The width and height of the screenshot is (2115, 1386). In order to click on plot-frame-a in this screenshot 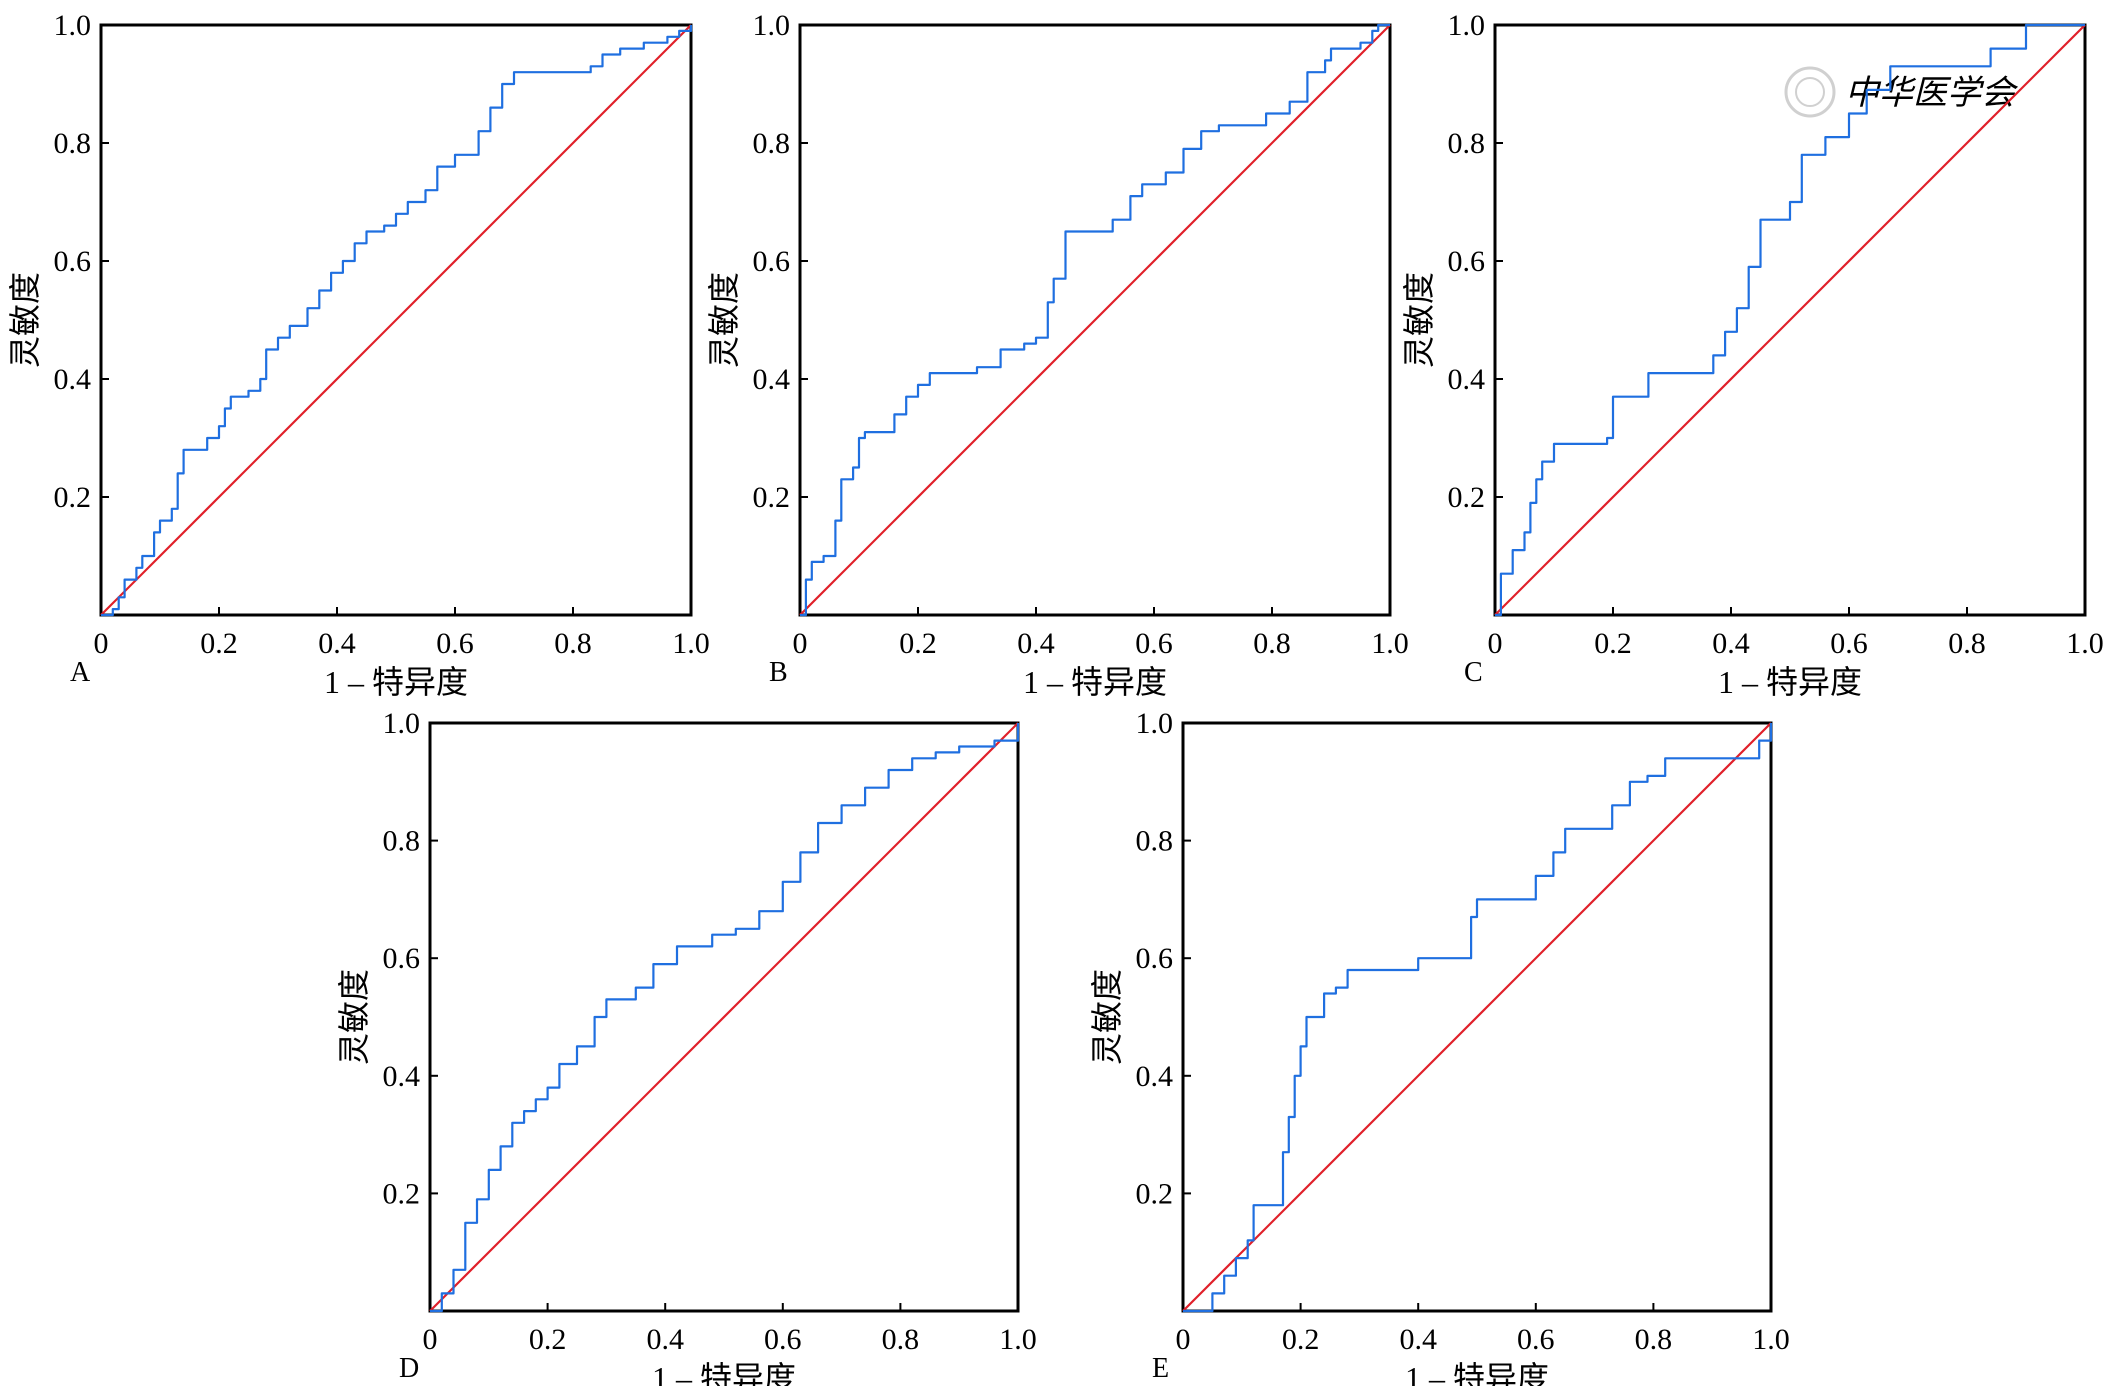, I will do `click(396, 320)`.